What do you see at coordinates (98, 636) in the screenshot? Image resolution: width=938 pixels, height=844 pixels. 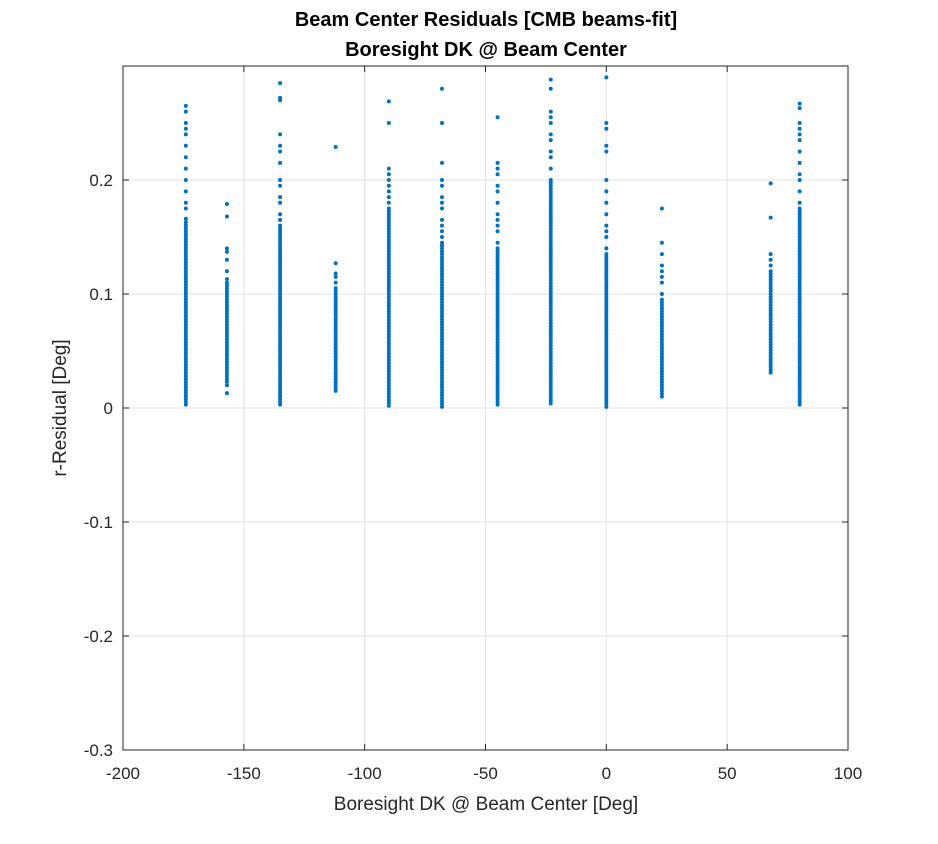 I see `y-tick-label: -0.2` at bounding box center [98, 636].